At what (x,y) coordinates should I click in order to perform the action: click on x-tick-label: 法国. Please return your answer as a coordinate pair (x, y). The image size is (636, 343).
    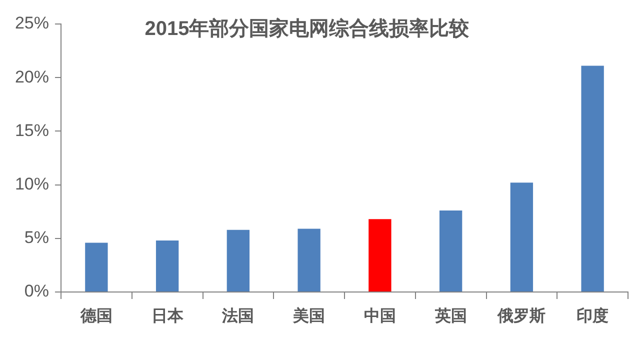
    Looking at the image, I should click on (237, 316).